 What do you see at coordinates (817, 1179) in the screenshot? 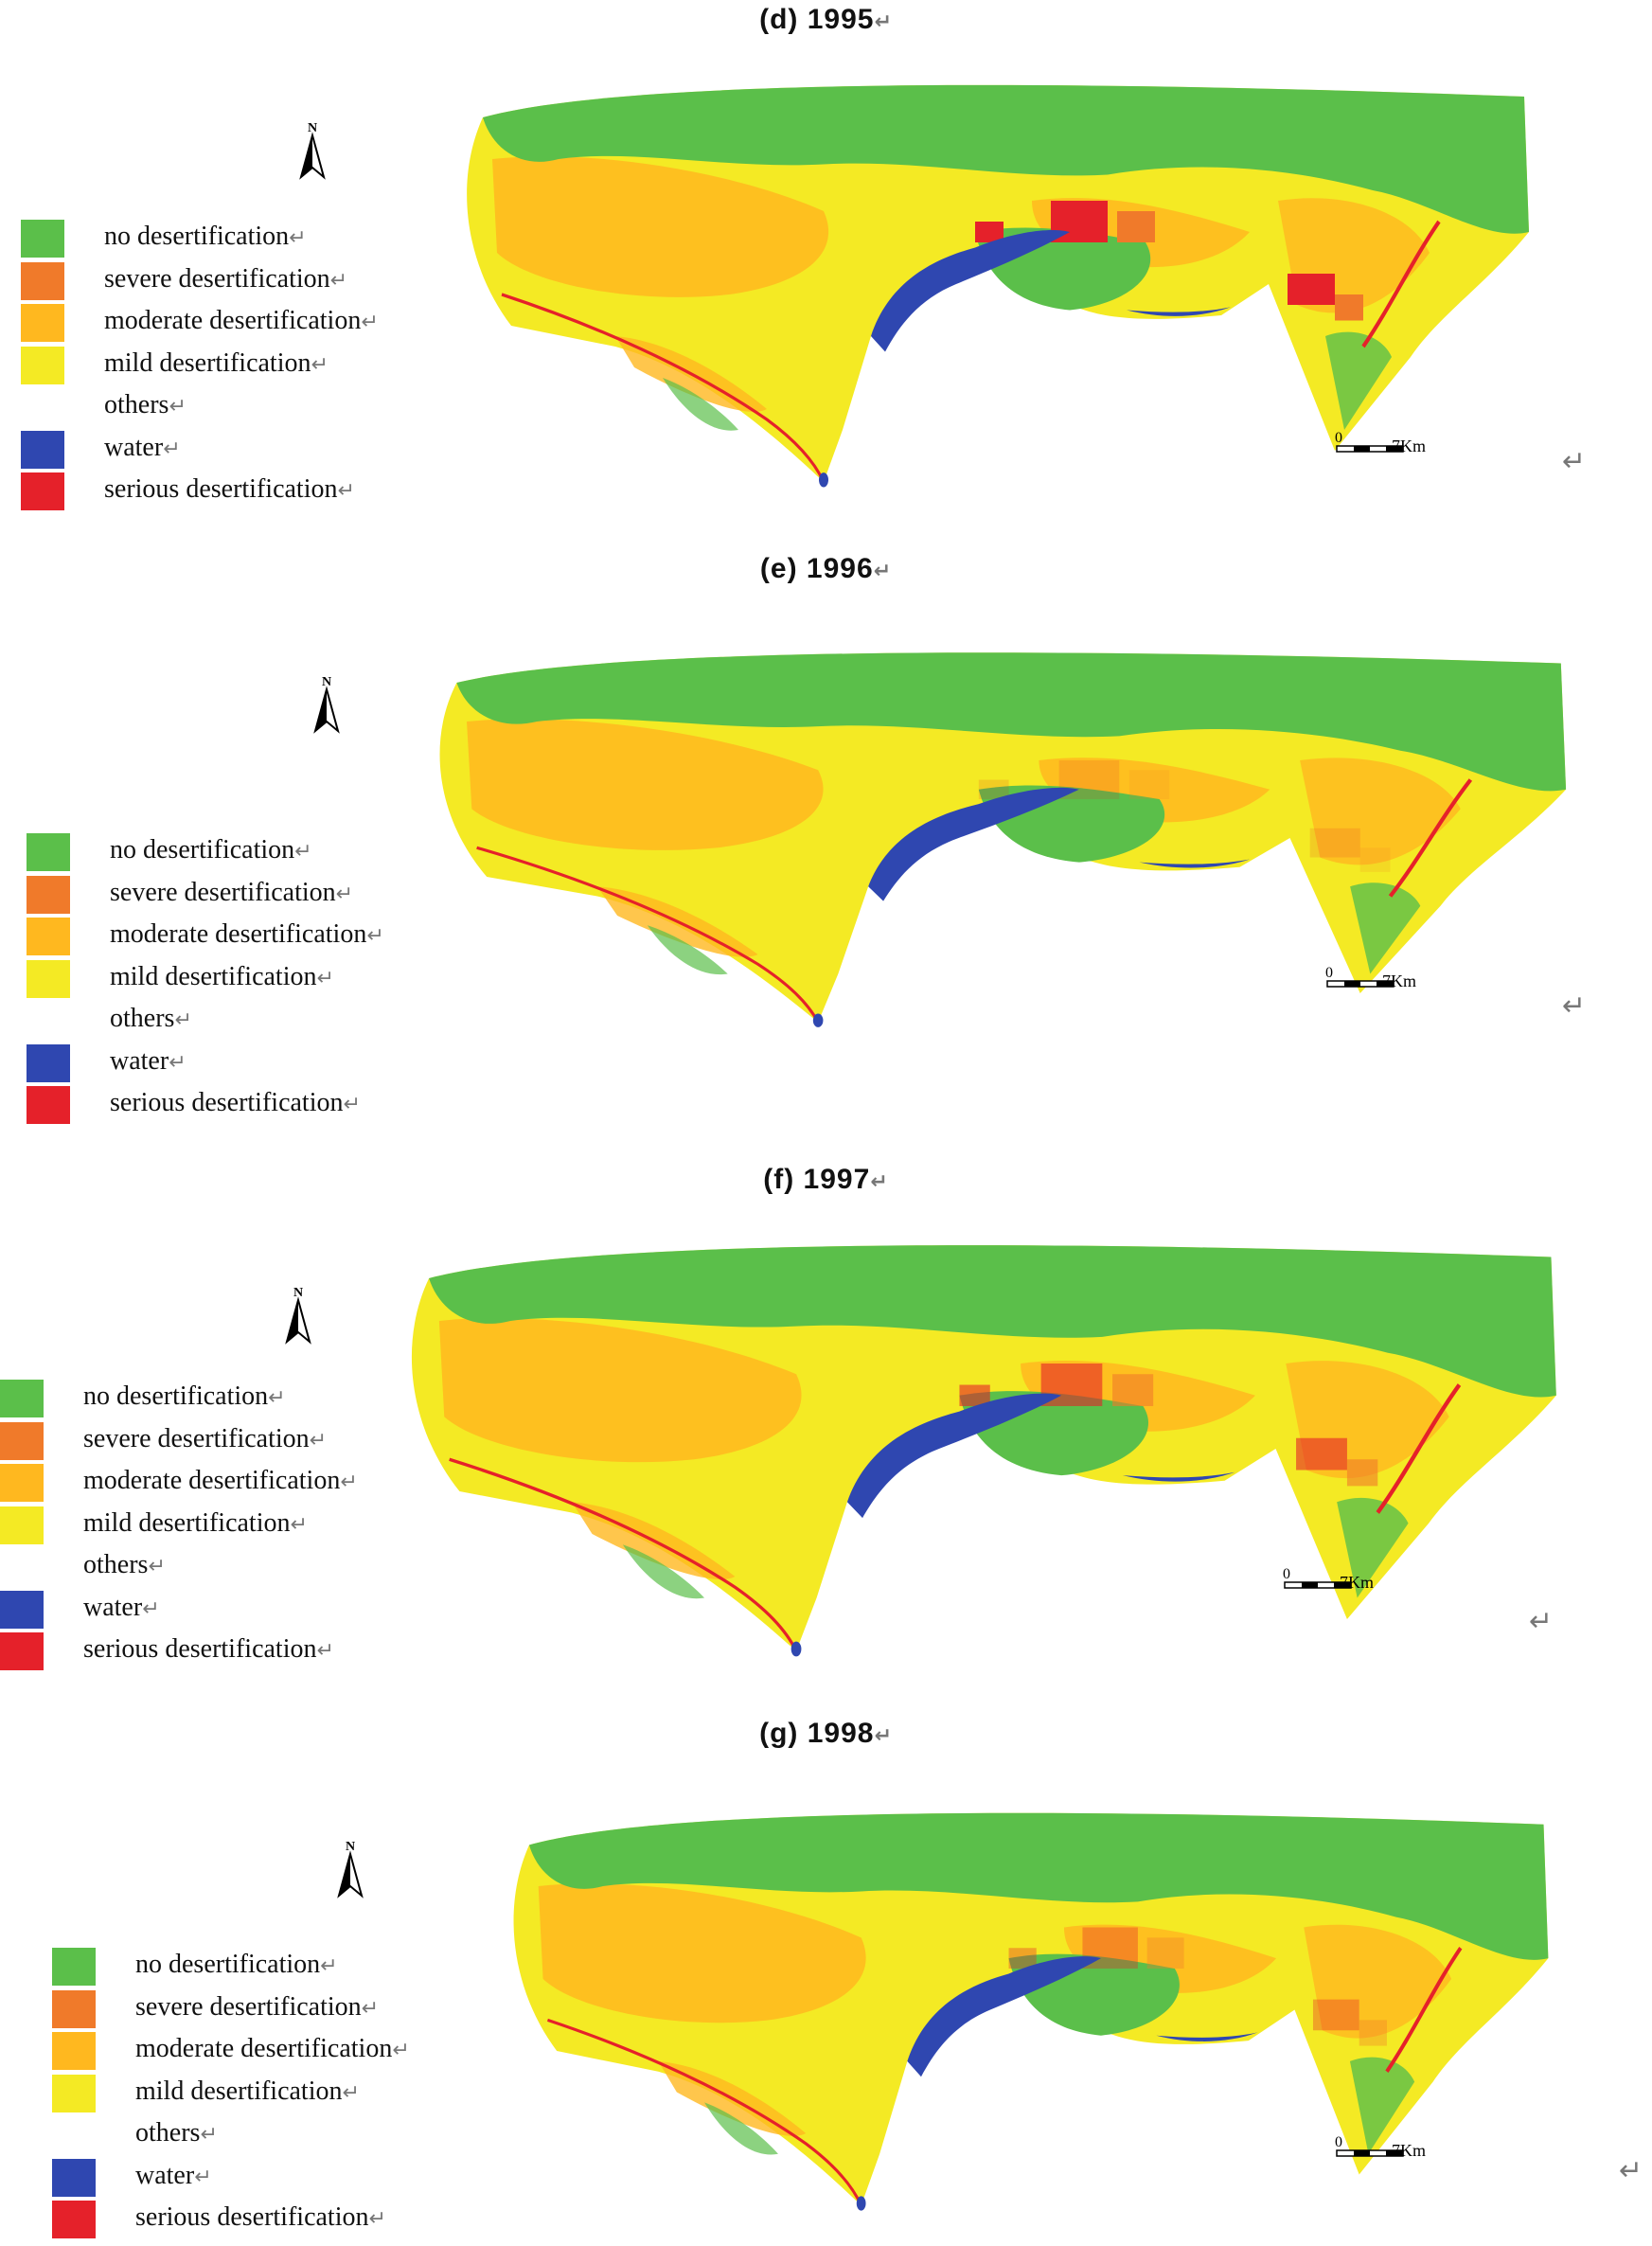
I see `panel-title-text: (f) 1997` at bounding box center [817, 1179].